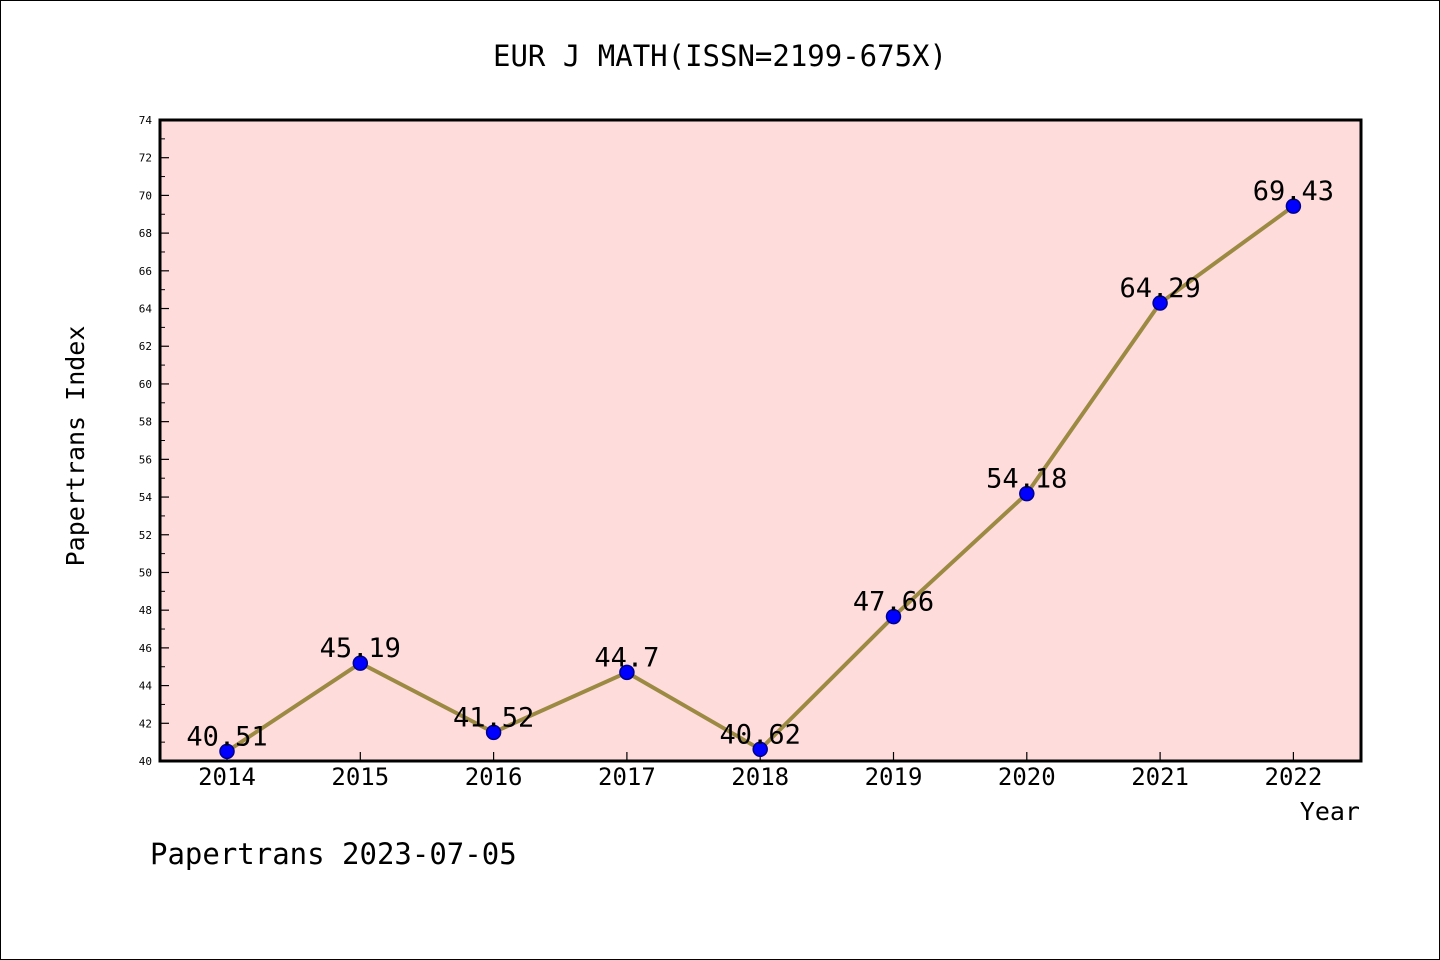 This screenshot has width=1440, height=960. Describe the element at coordinates (145, 535) in the screenshot. I see `y-tick-label: 52` at that location.